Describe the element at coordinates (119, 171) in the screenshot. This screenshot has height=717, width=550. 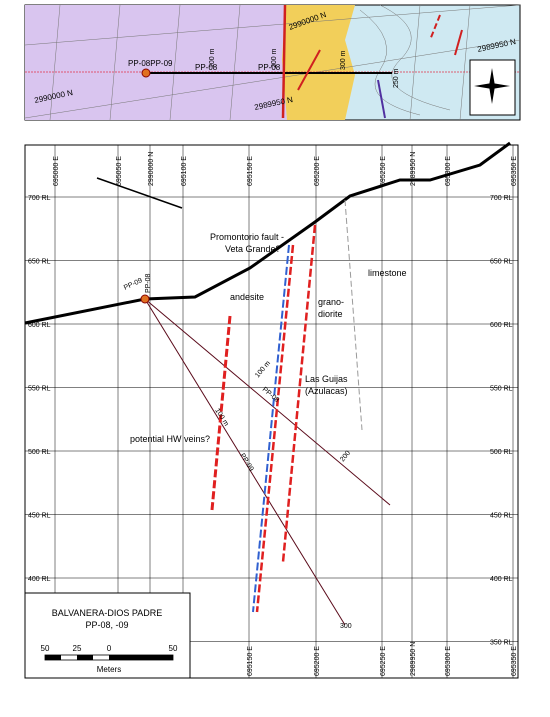
I see `top-axis-label: 695050 E` at that location.